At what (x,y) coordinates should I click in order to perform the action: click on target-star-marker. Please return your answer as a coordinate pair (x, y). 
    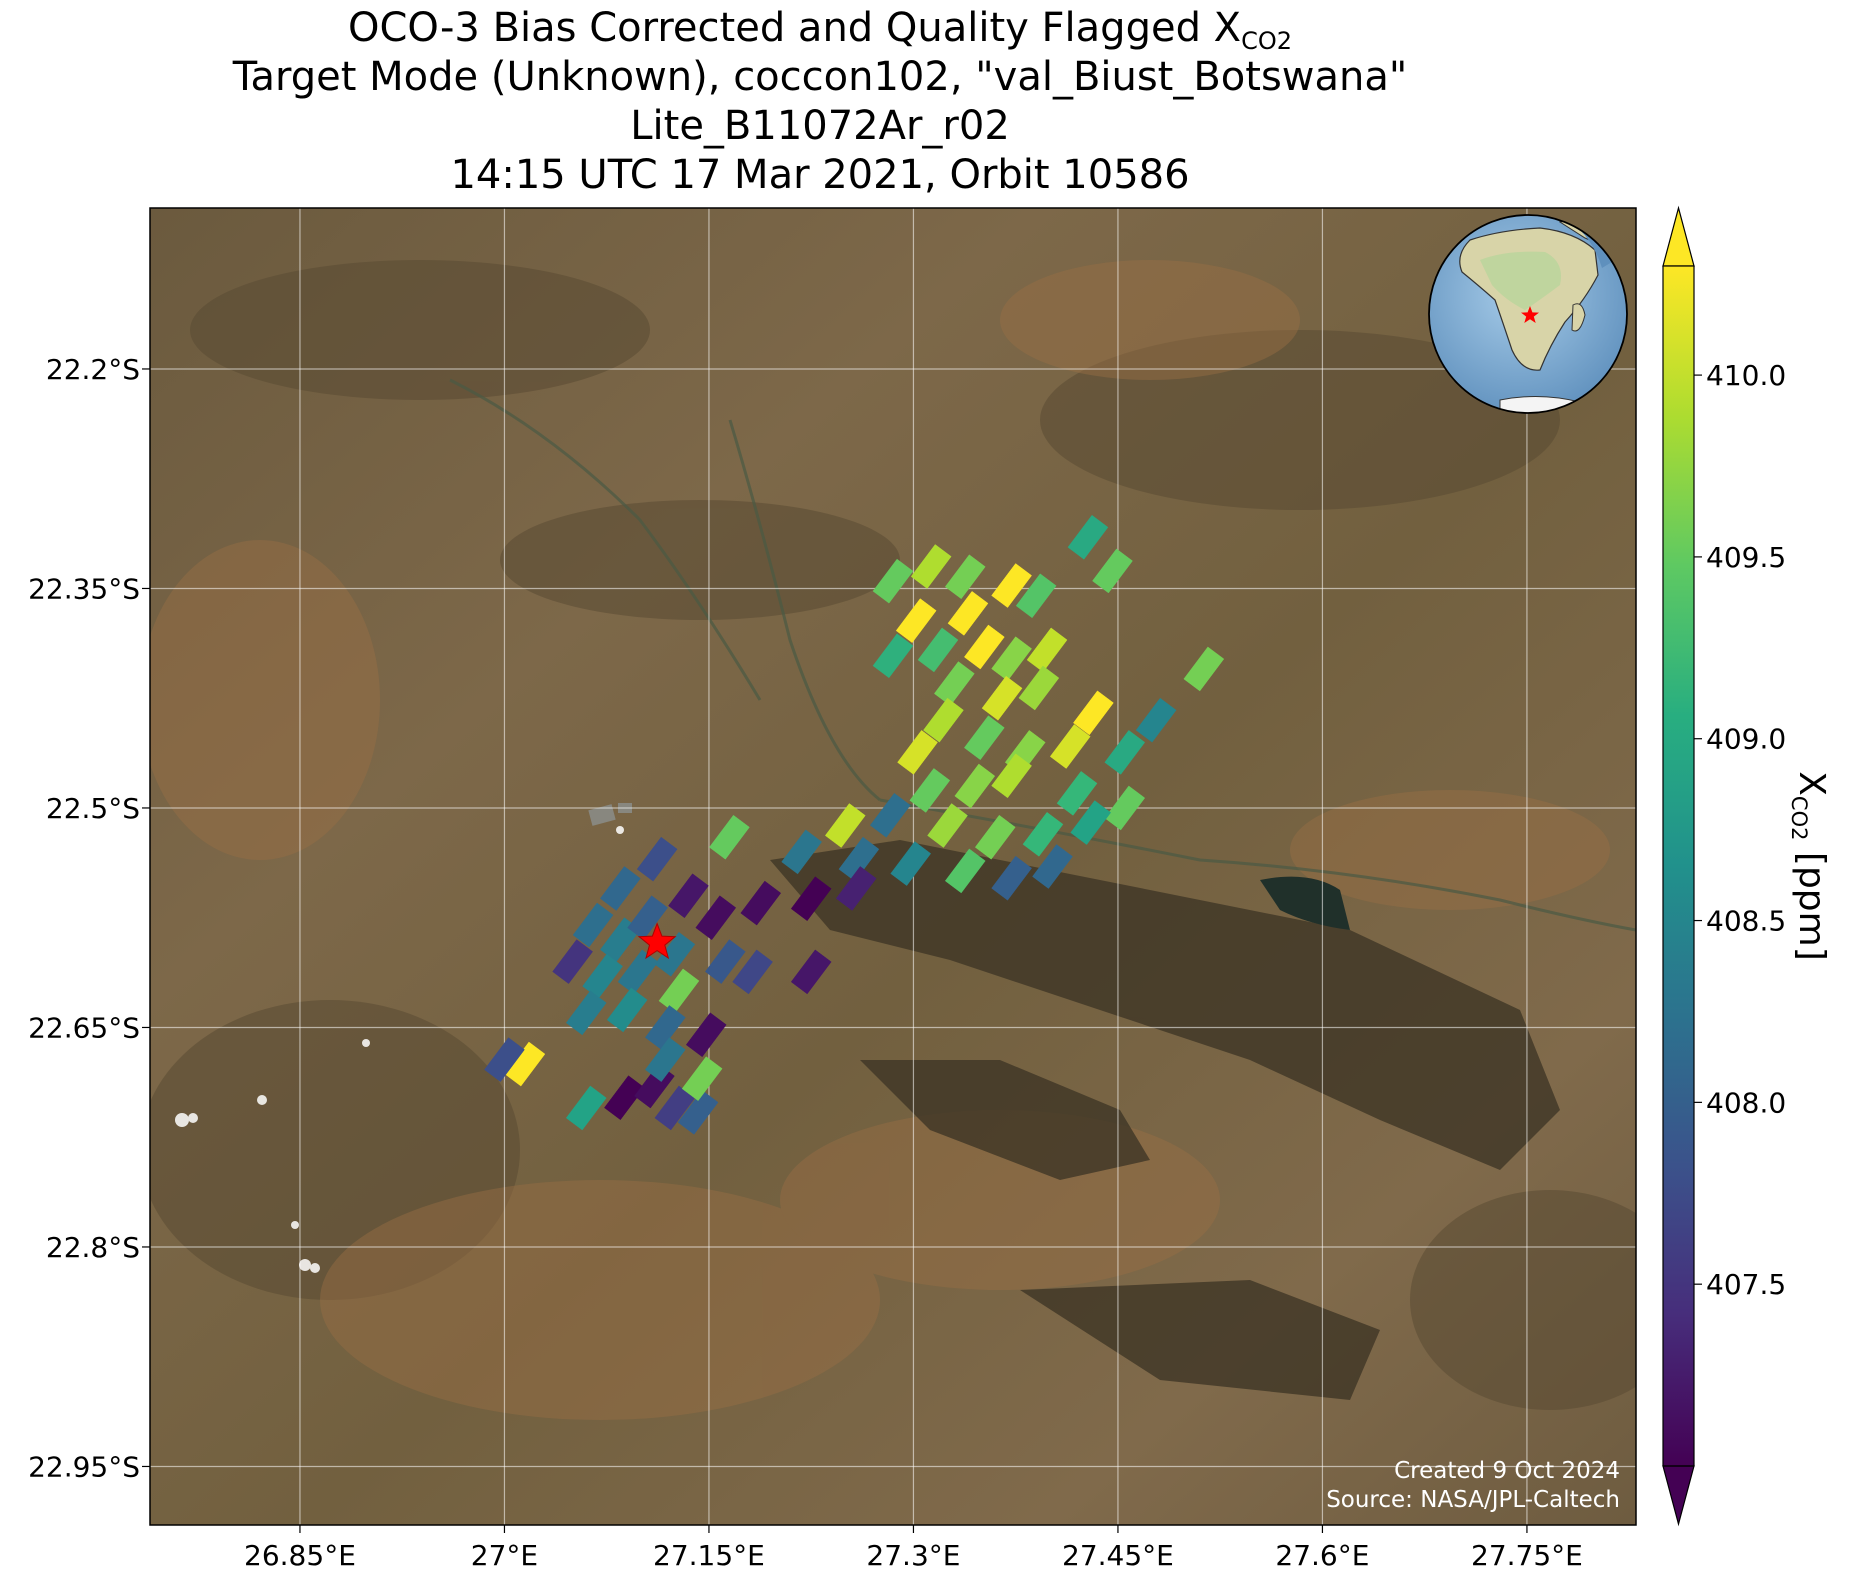
    Looking at the image, I should click on (657, 941).